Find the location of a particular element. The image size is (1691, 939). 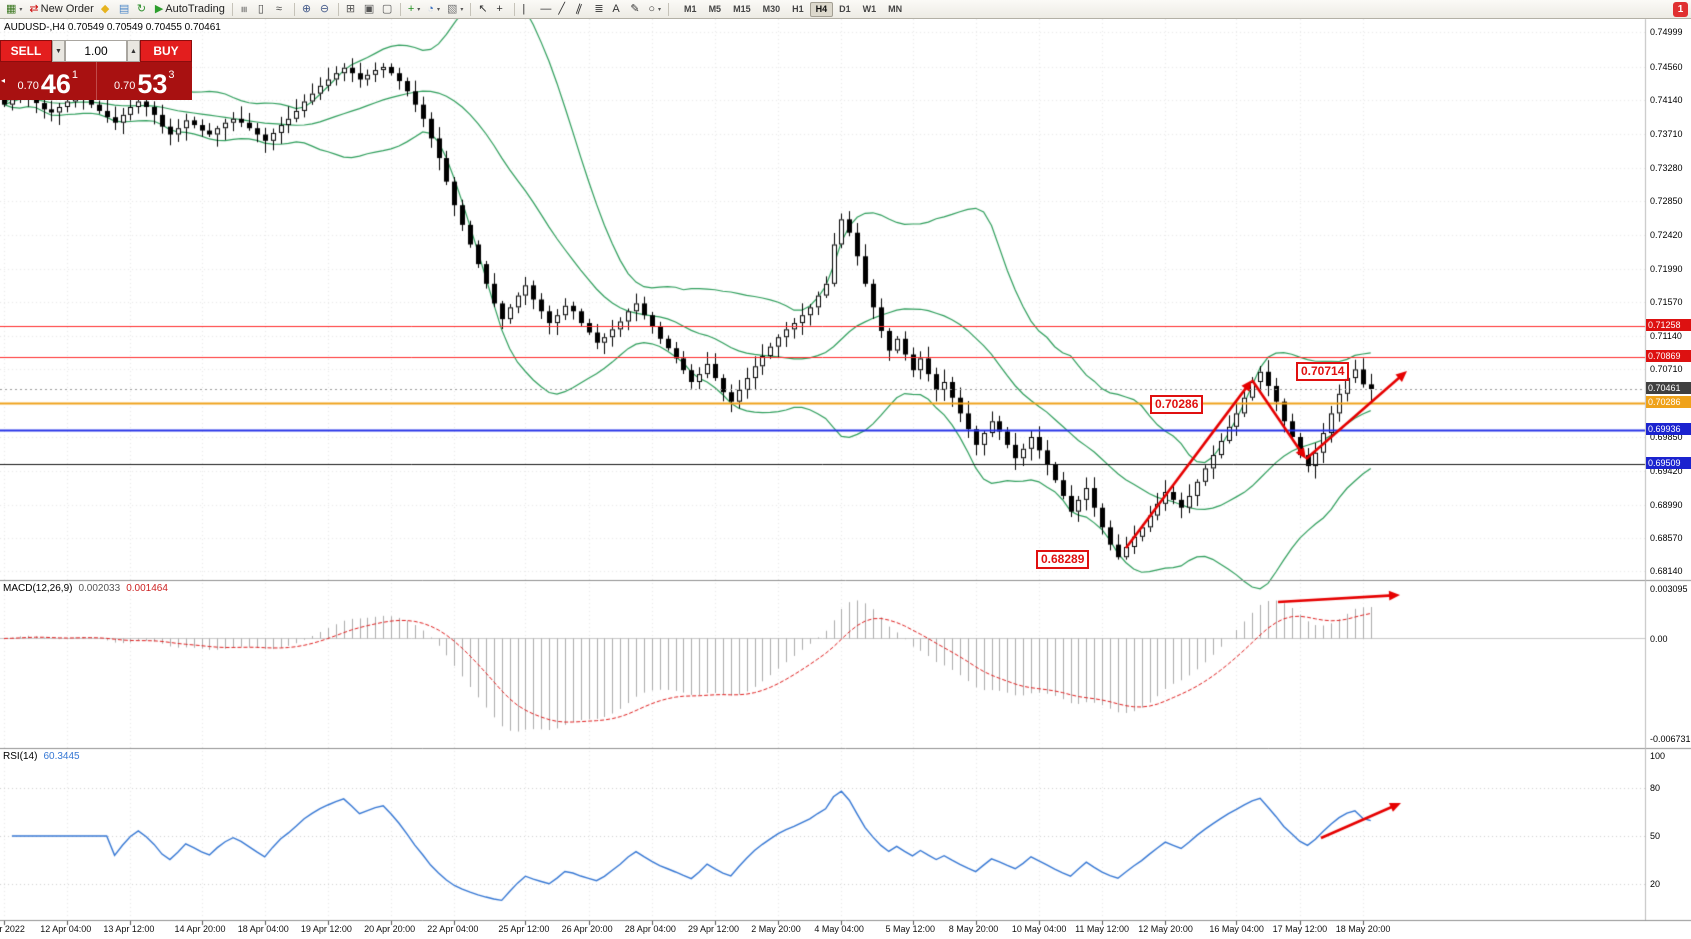

candlestick-chart-button: ▯ is located at coordinates (263, 9).